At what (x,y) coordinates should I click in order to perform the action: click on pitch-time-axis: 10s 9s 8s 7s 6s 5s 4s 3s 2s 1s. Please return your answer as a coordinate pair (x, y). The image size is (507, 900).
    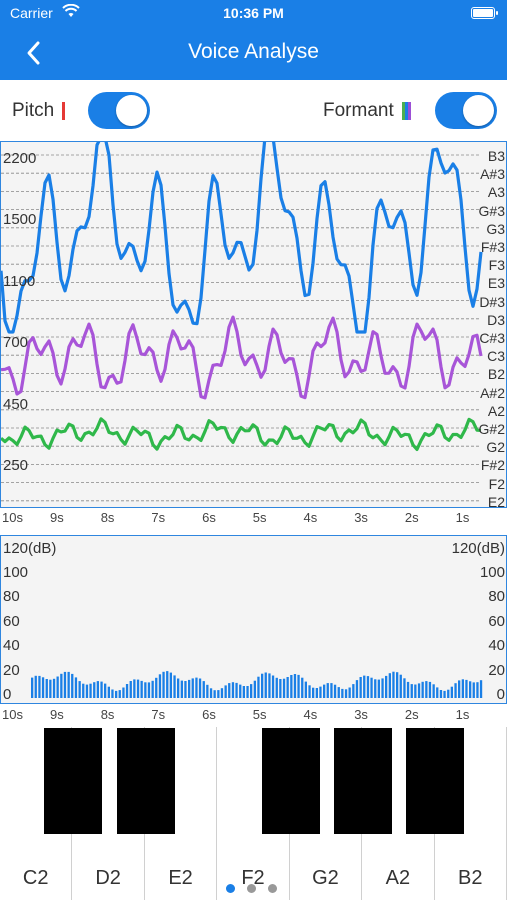
    Looking at the image, I should click on (253, 519).